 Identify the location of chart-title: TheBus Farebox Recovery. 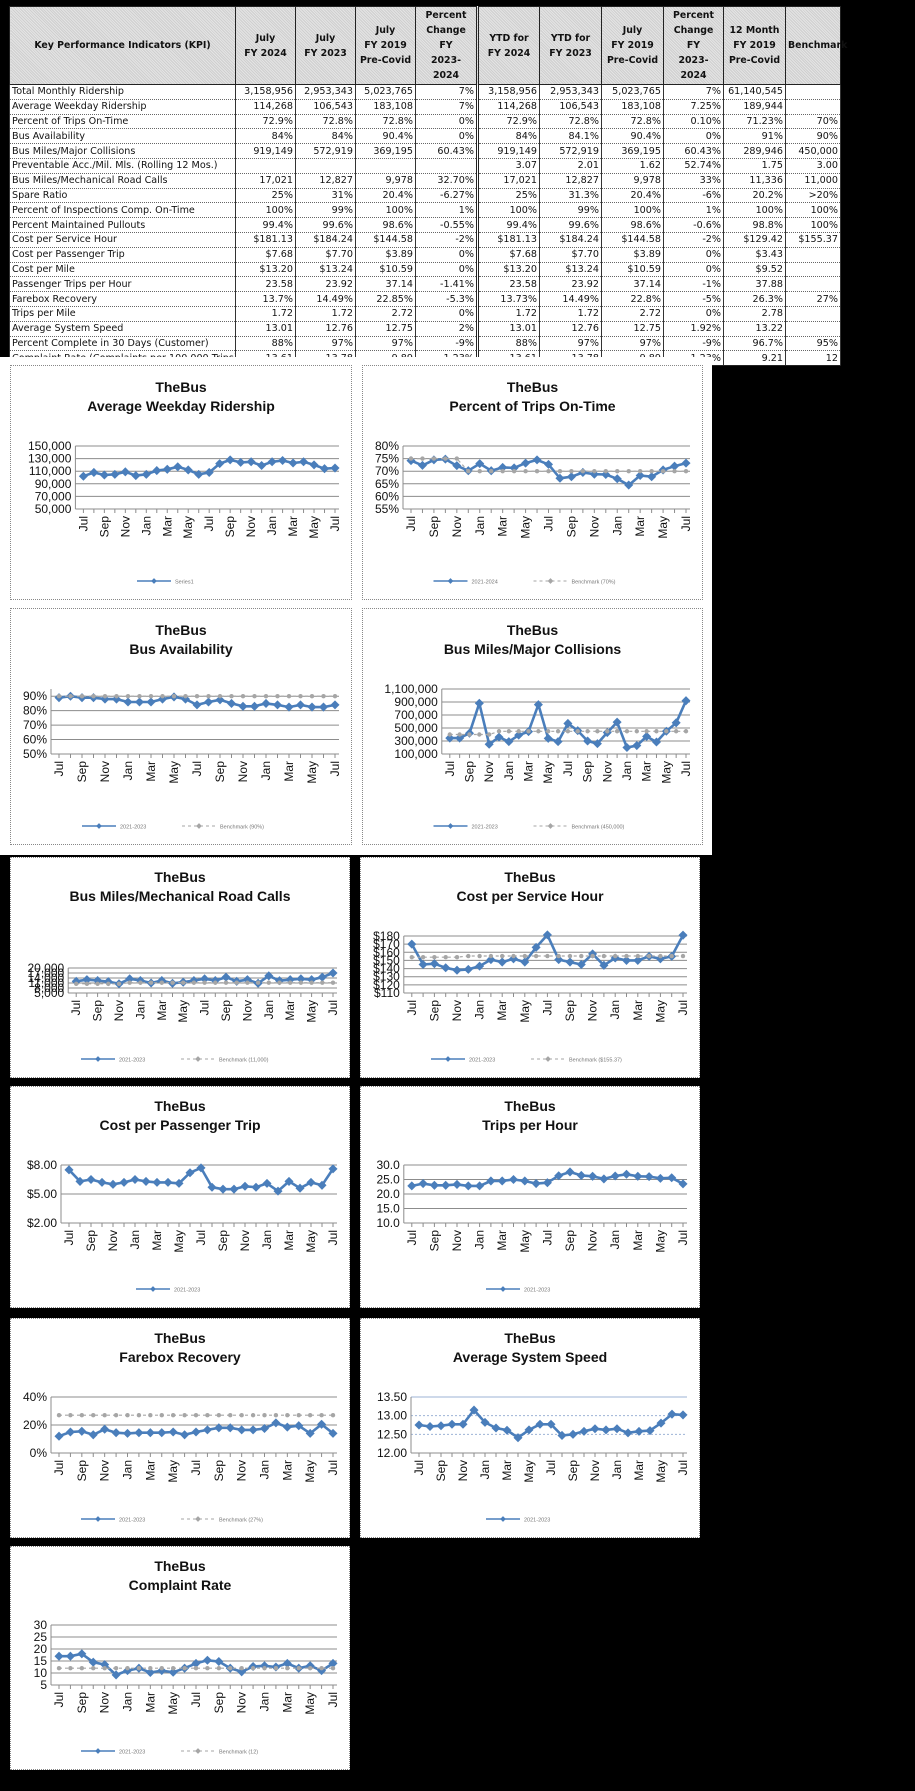
(180, 1348).